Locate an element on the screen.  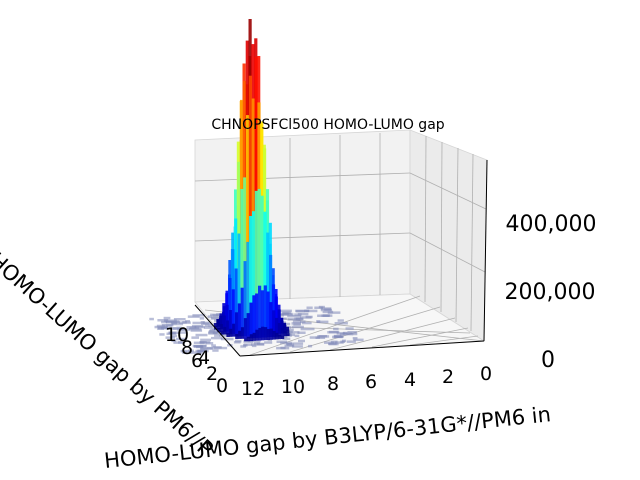
y-tick-labels: 10 8 6 4 2 0 is located at coordinates (196, 360).